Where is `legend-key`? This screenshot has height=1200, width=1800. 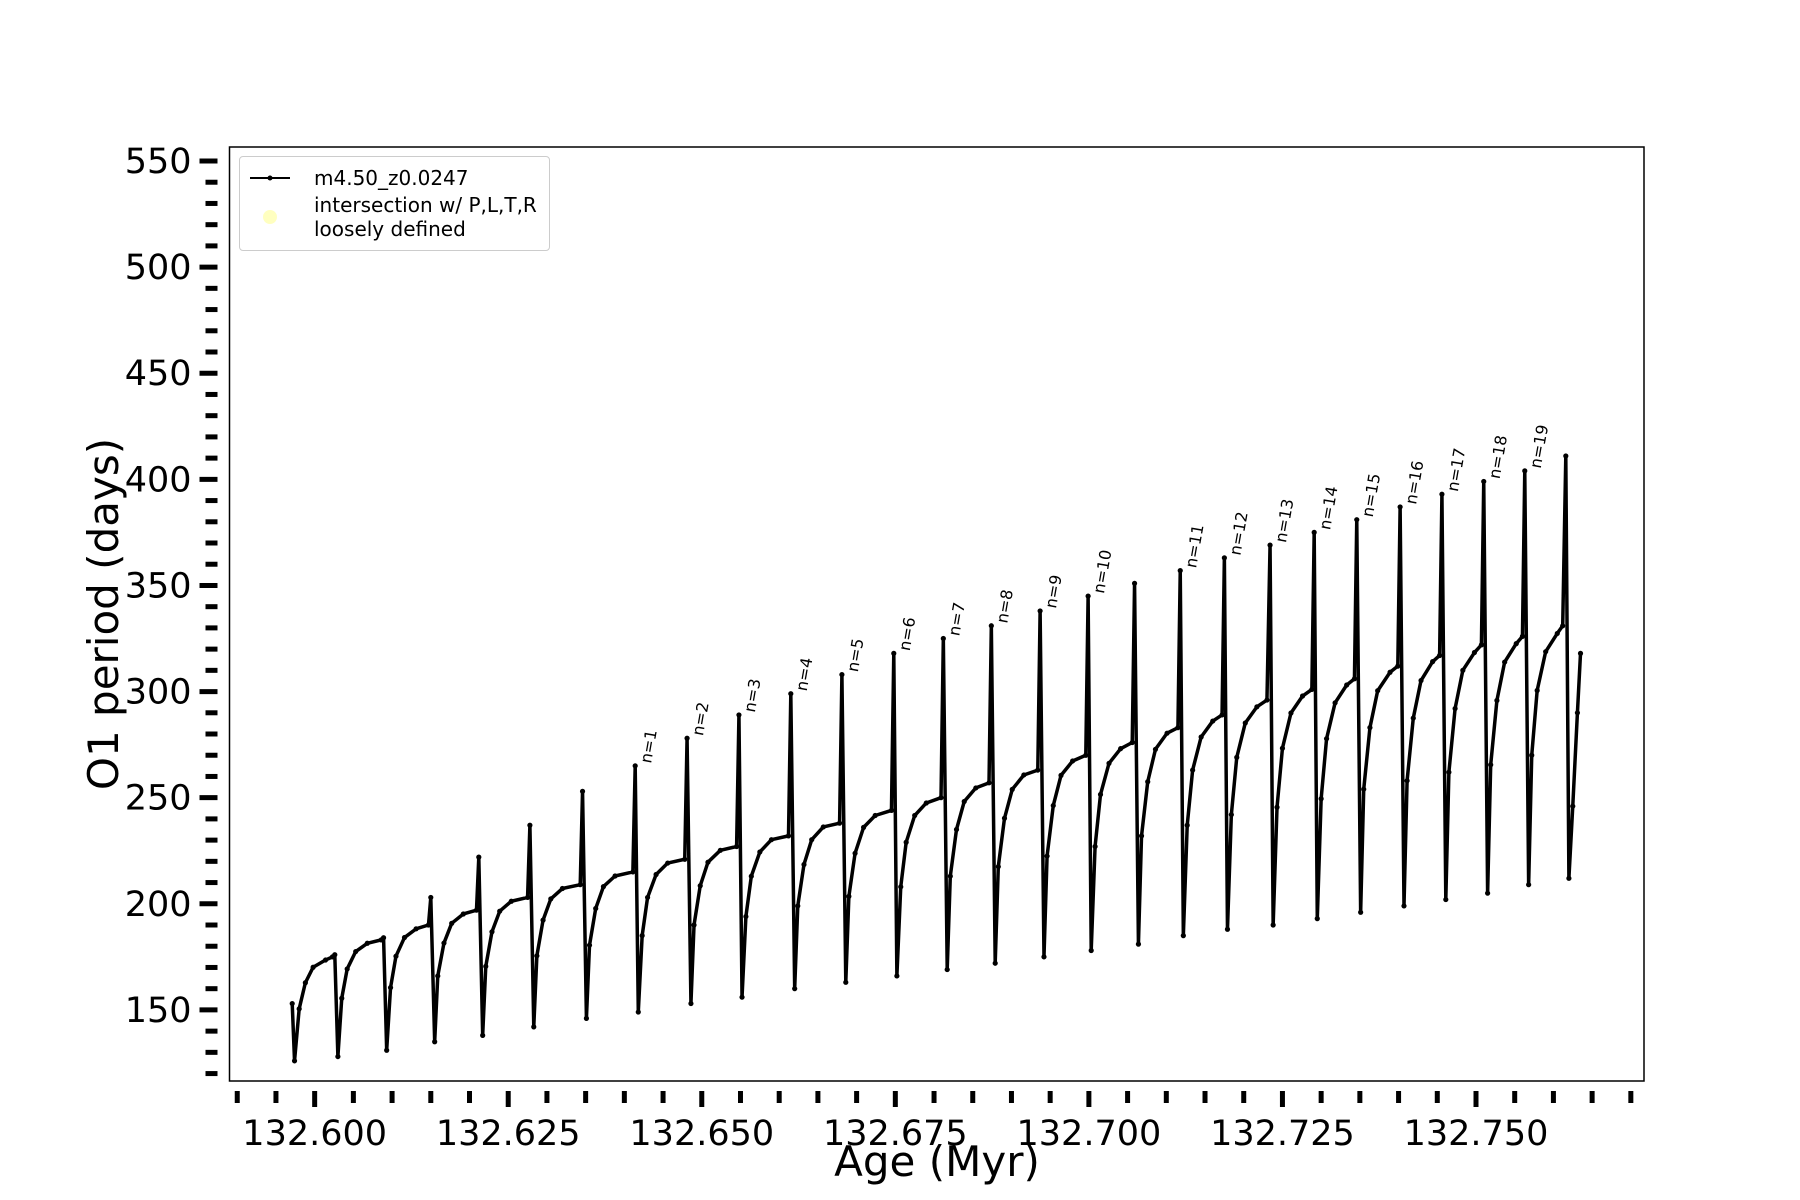
legend-key is located at coordinates (270, 217).